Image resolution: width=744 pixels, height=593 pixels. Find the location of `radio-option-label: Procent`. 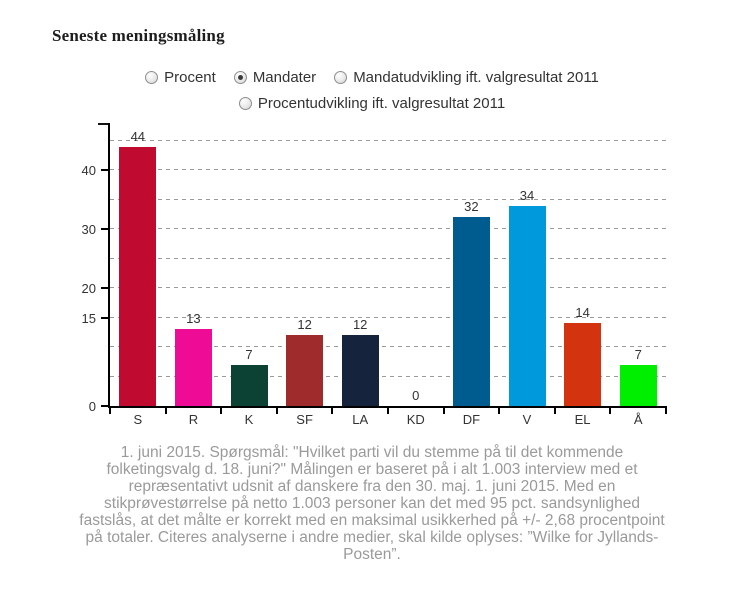

radio-option-label: Procent is located at coordinates (190, 77).